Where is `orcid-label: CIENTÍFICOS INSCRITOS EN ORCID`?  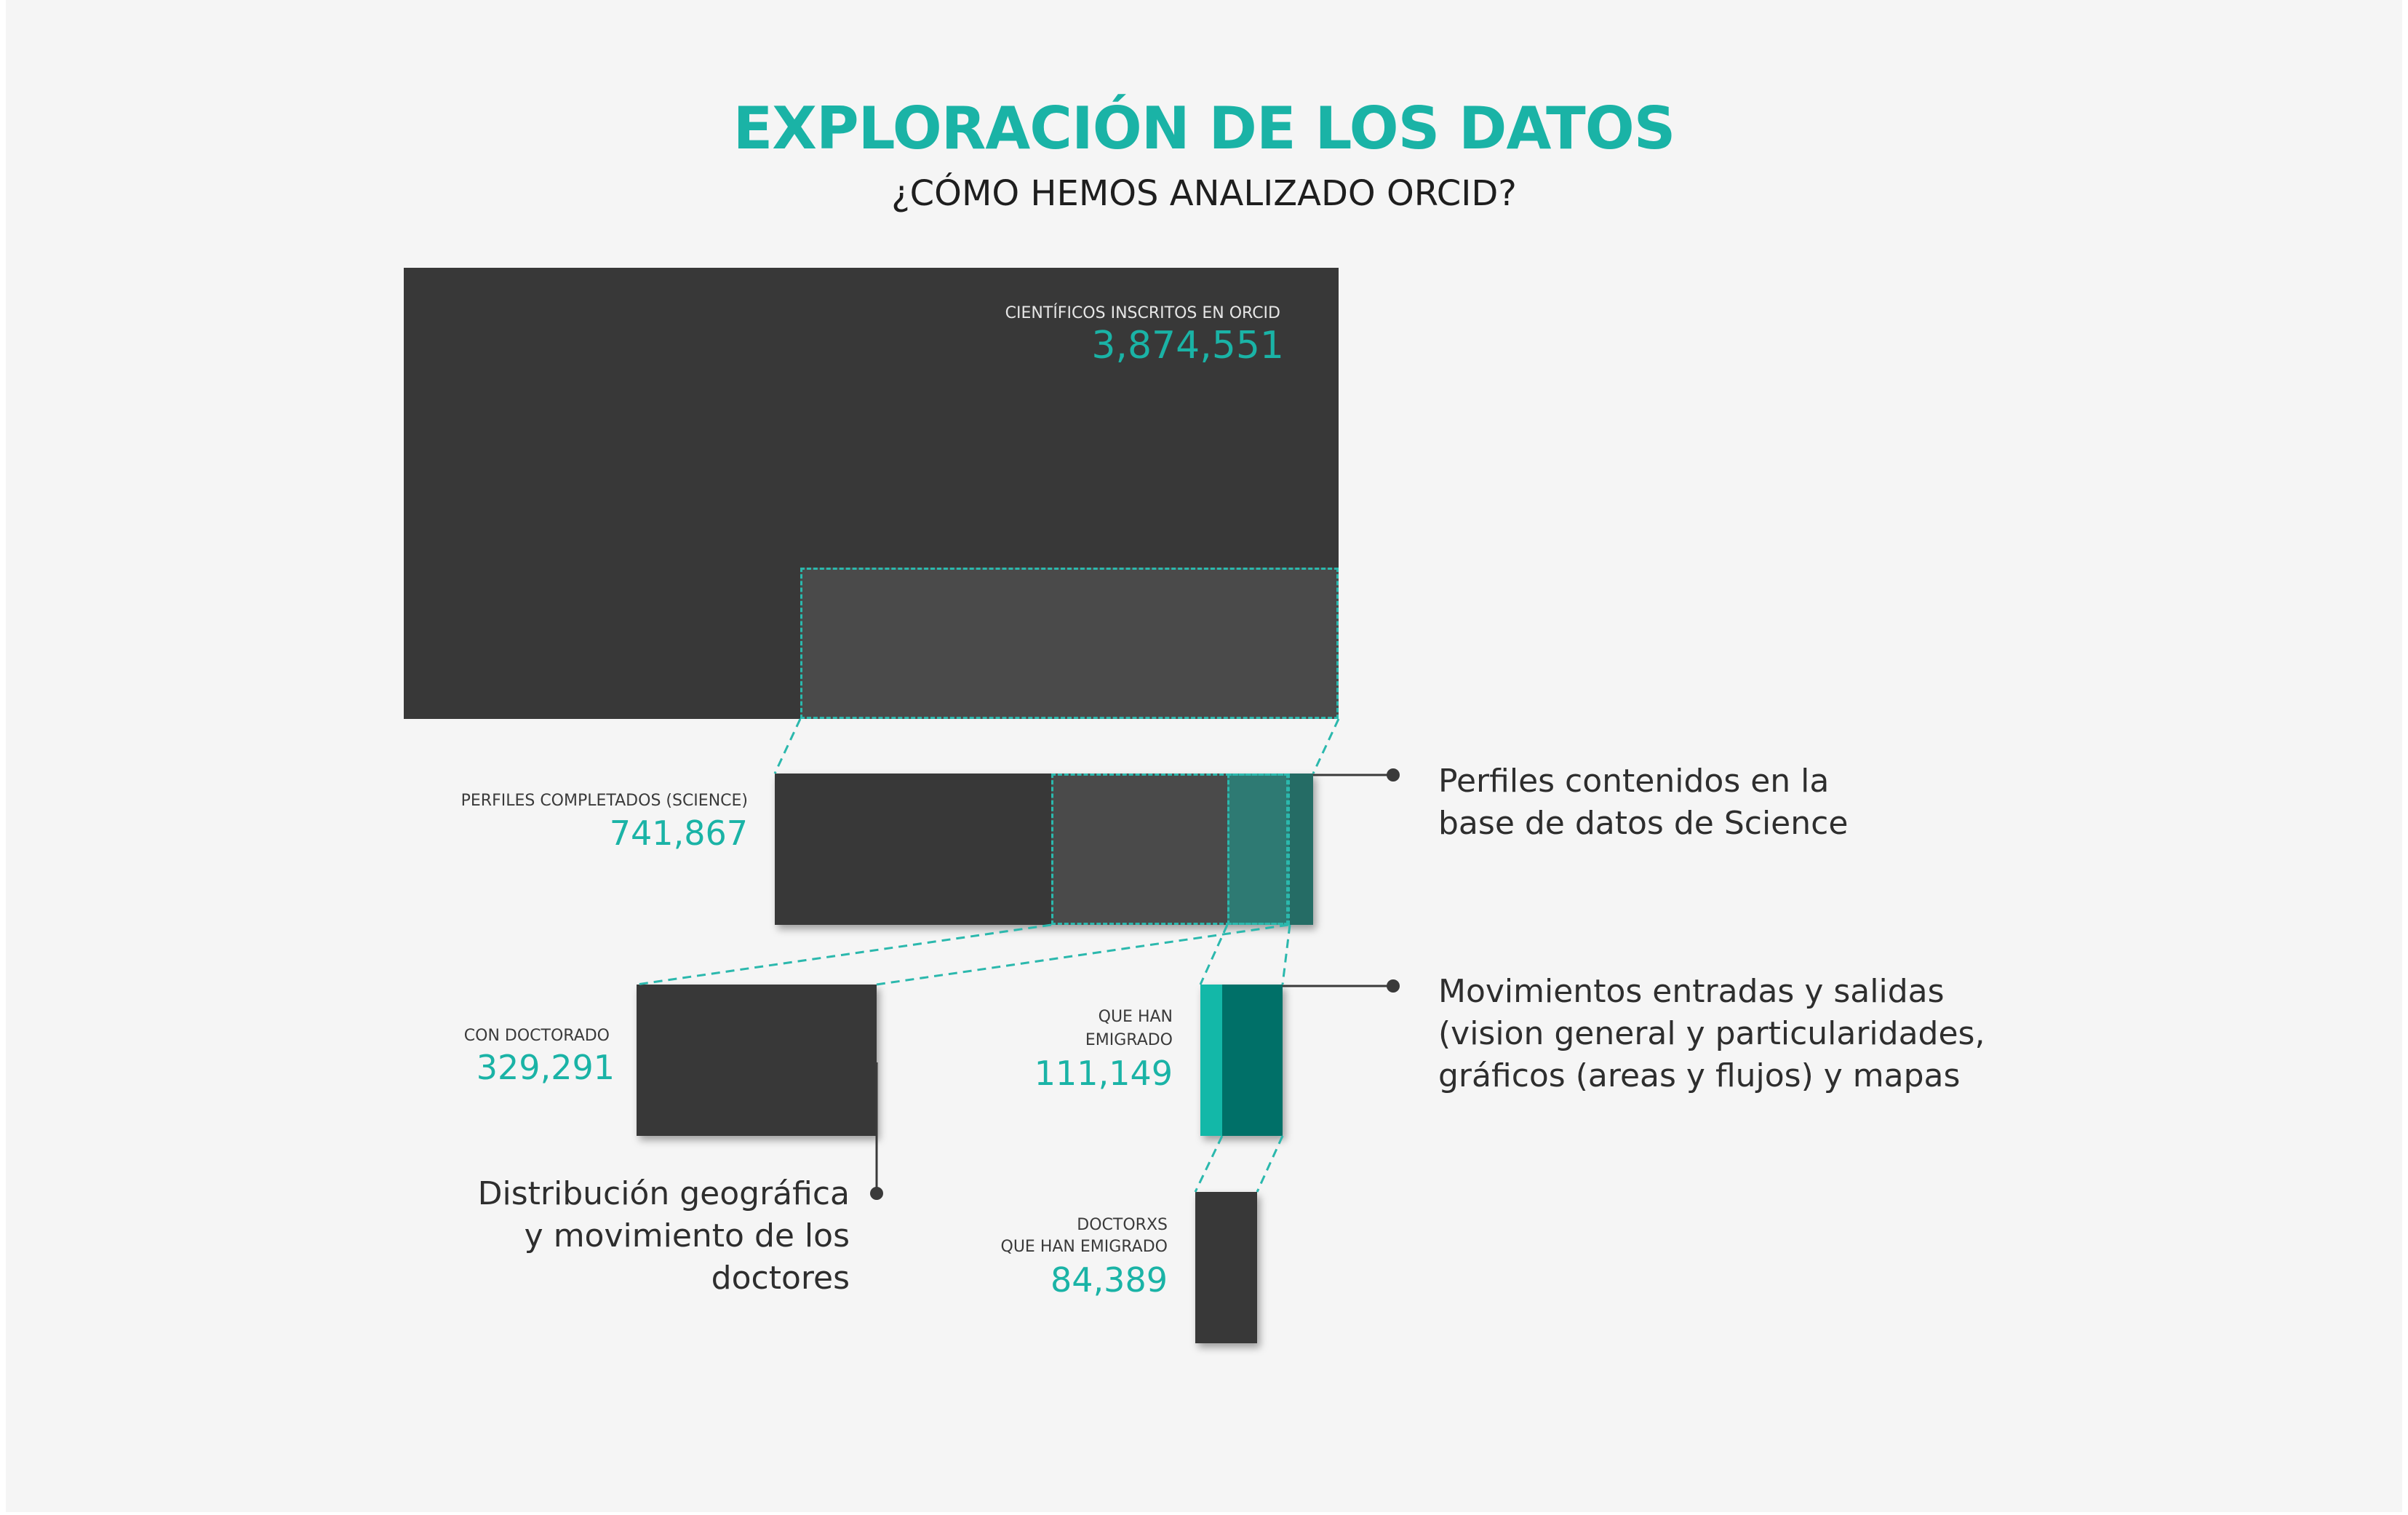
orcid-label: CIENTÍFICOS INSCRITOS EN ORCID is located at coordinates (1142, 313).